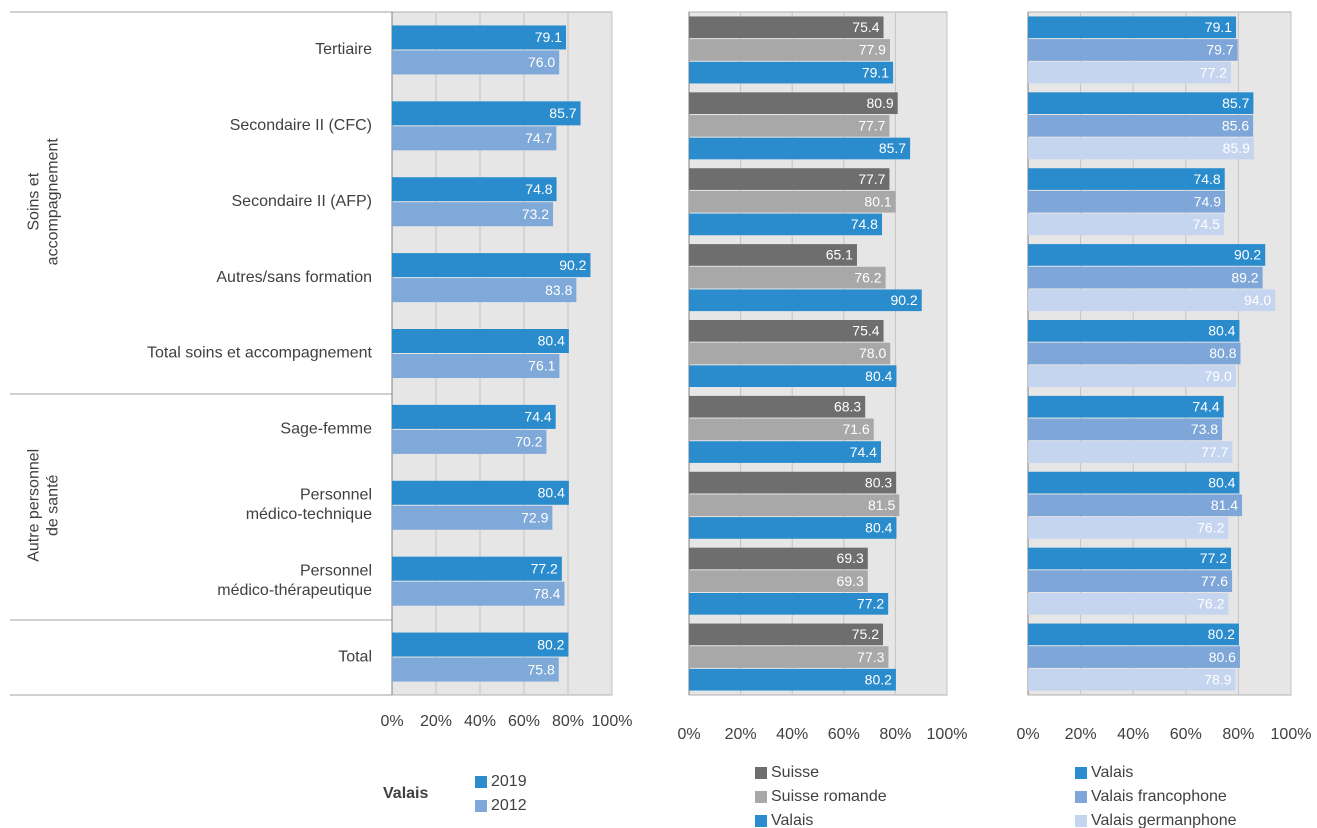 The image size is (1317, 828). I want to click on group-label: Soins et accompagnement, so click(44, 202).